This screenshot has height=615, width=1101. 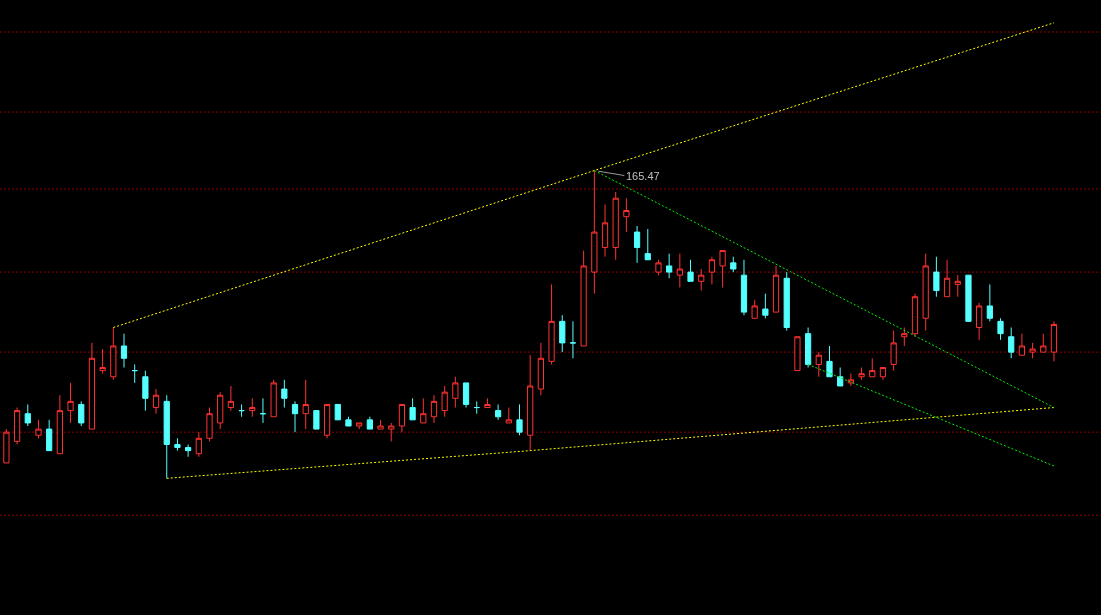 I want to click on annotation: 165.47, so click(x=643, y=176).